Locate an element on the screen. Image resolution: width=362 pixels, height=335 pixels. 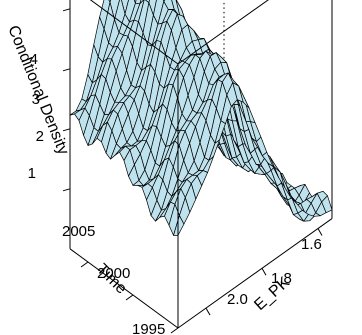
x-tick-label: 2000 is located at coordinates (113, 273).